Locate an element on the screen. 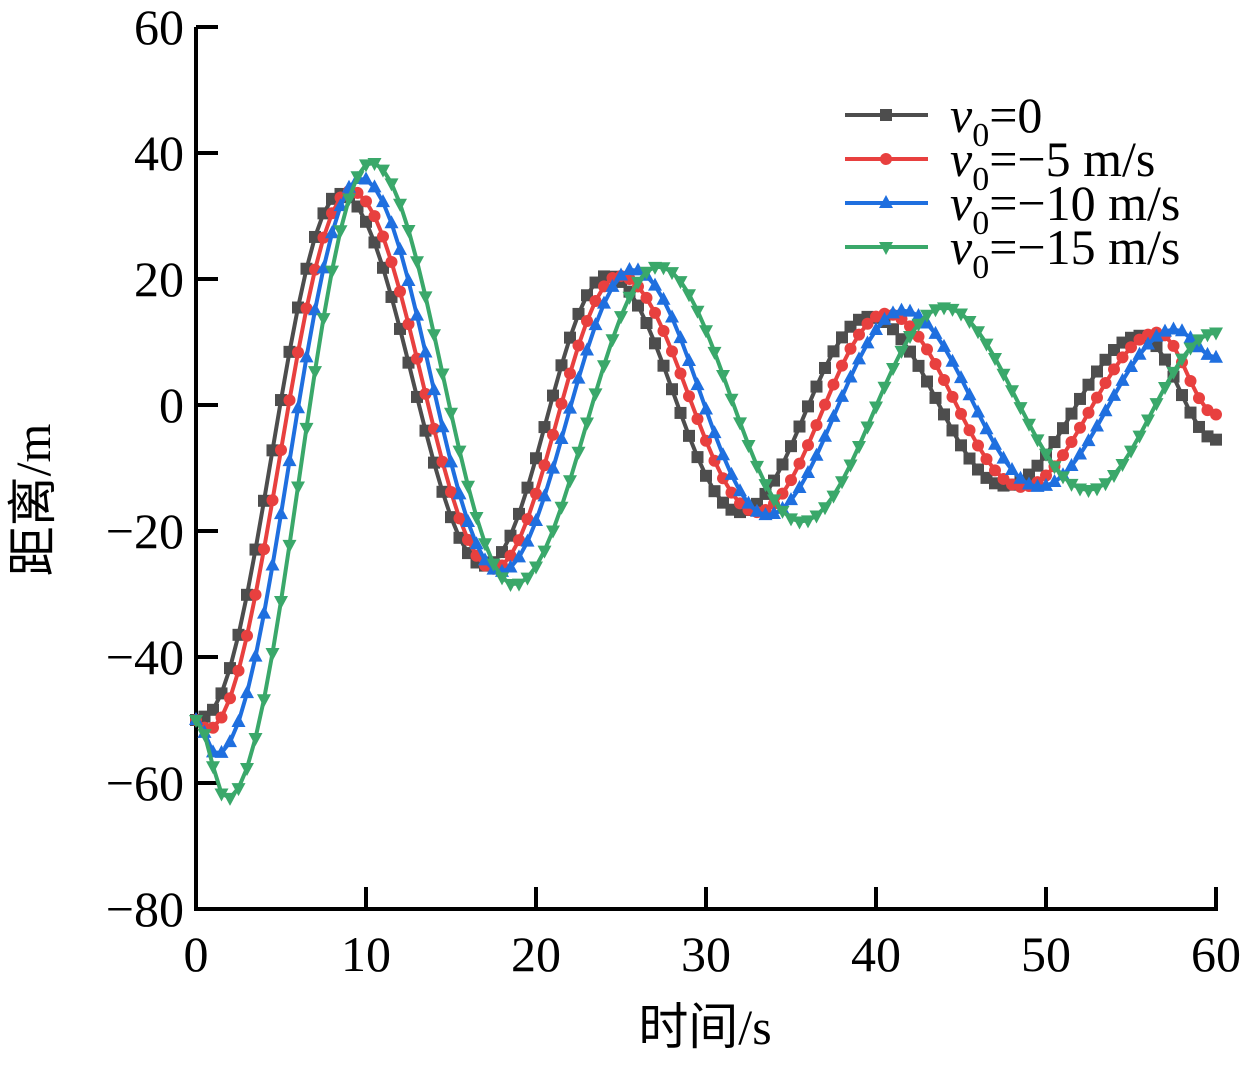 The image size is (1247, 1065). legend-label: v0=−10 m/s is located at coordinates (1065, 208).